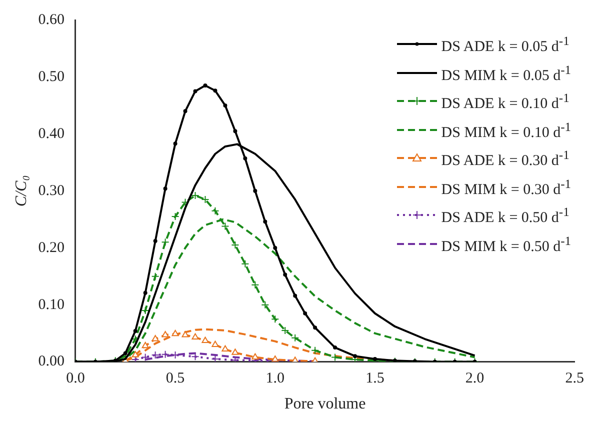 The image size is (595, 428). I want to click on y-tick-label: 0.40, so click(51, 134).